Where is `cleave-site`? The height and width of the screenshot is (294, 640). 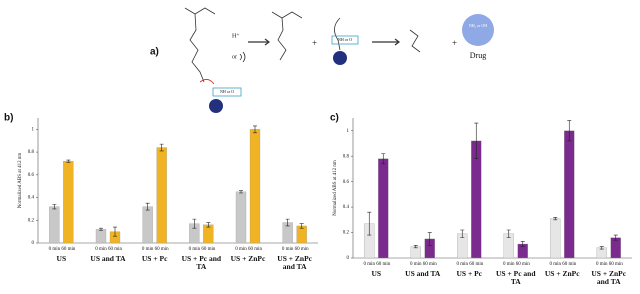 cleave-site is located at coordinates (207, 82).